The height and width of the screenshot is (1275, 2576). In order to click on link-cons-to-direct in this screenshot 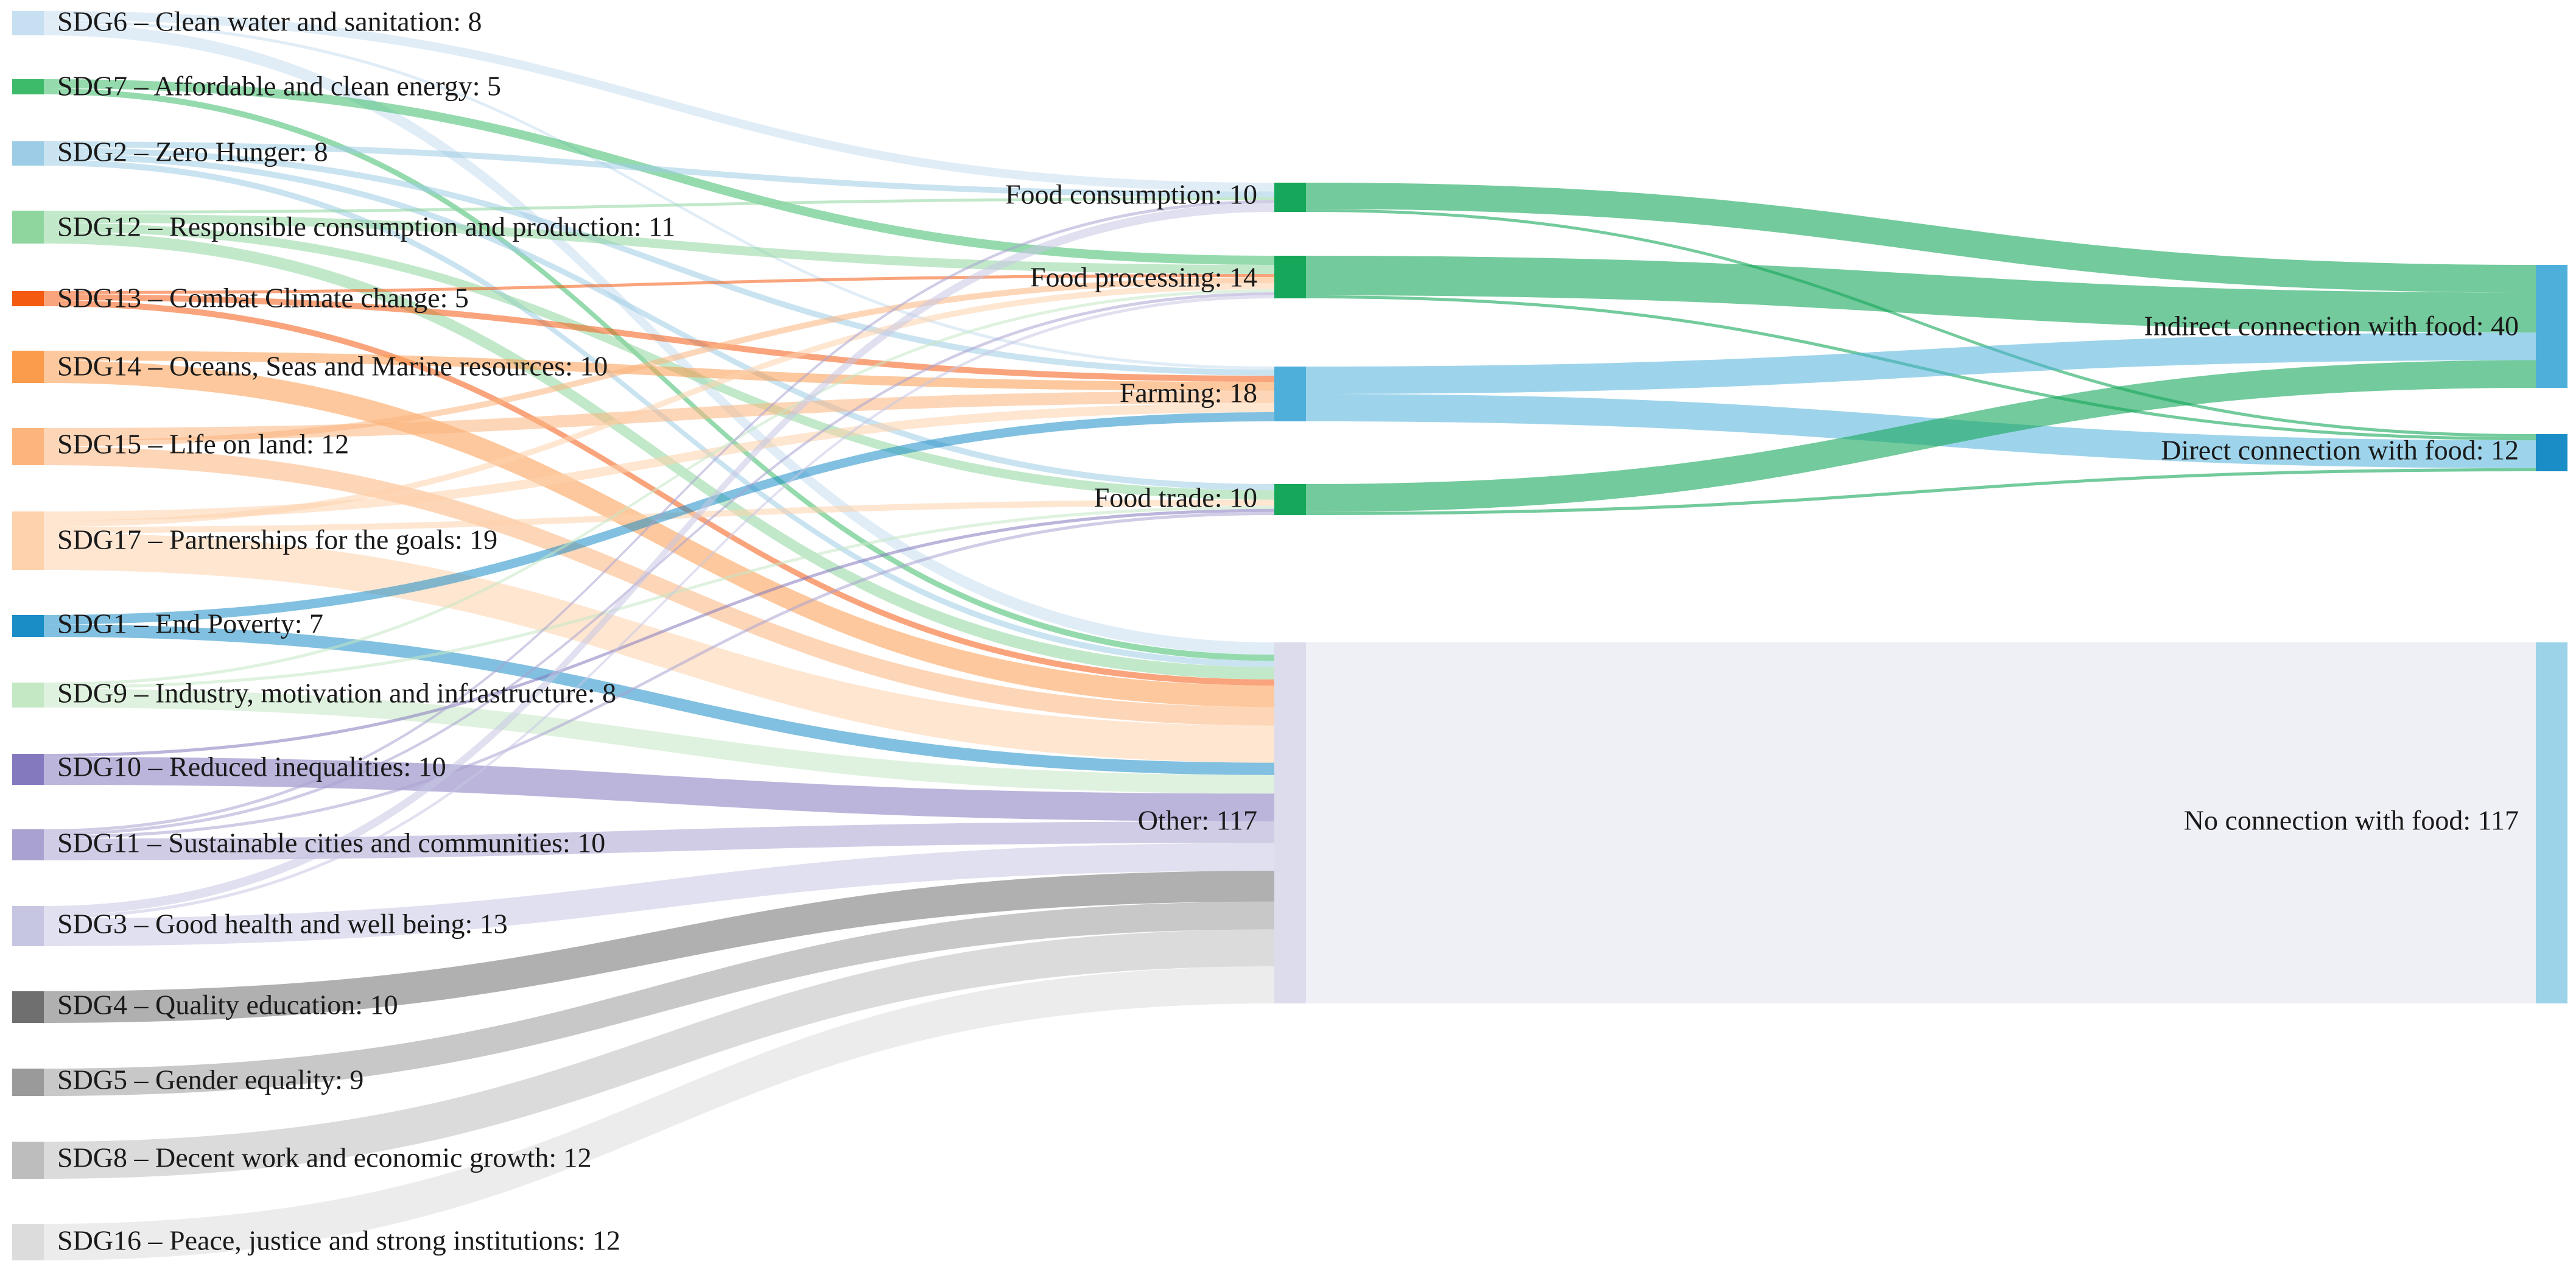, I will do `click(1921, 323)`.